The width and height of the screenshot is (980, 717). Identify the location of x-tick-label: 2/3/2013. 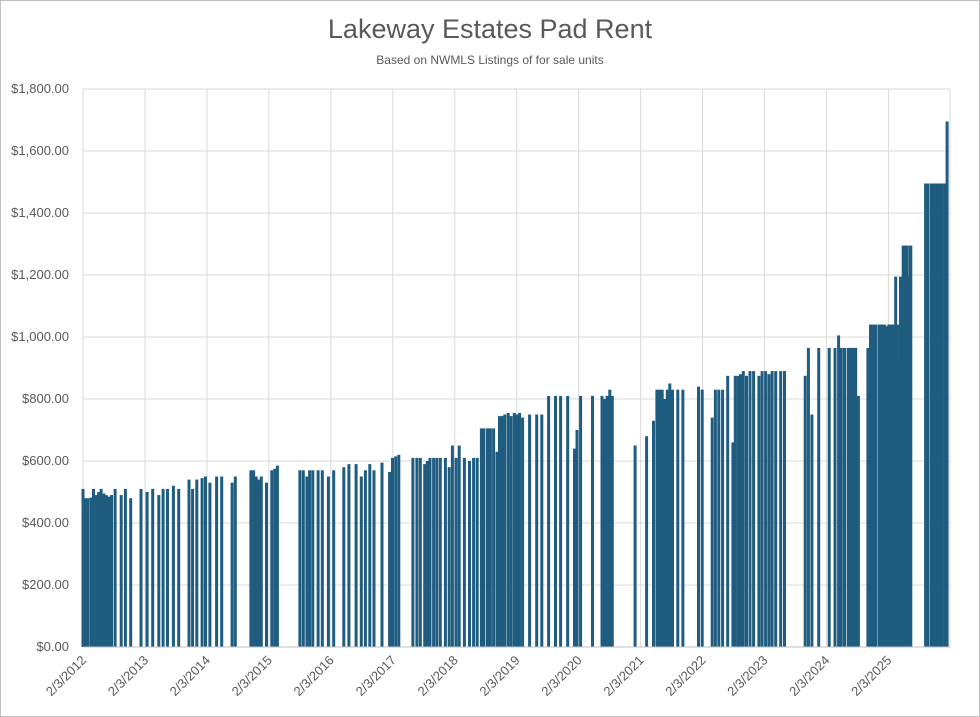
(128, 676).